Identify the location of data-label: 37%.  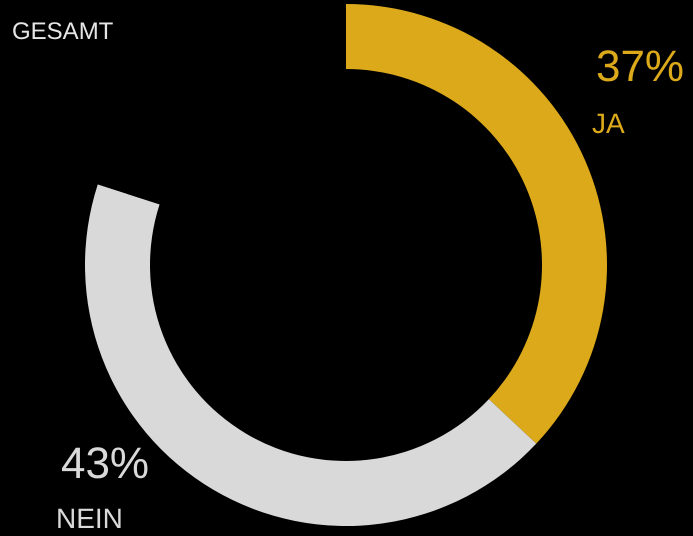
(640, 66).